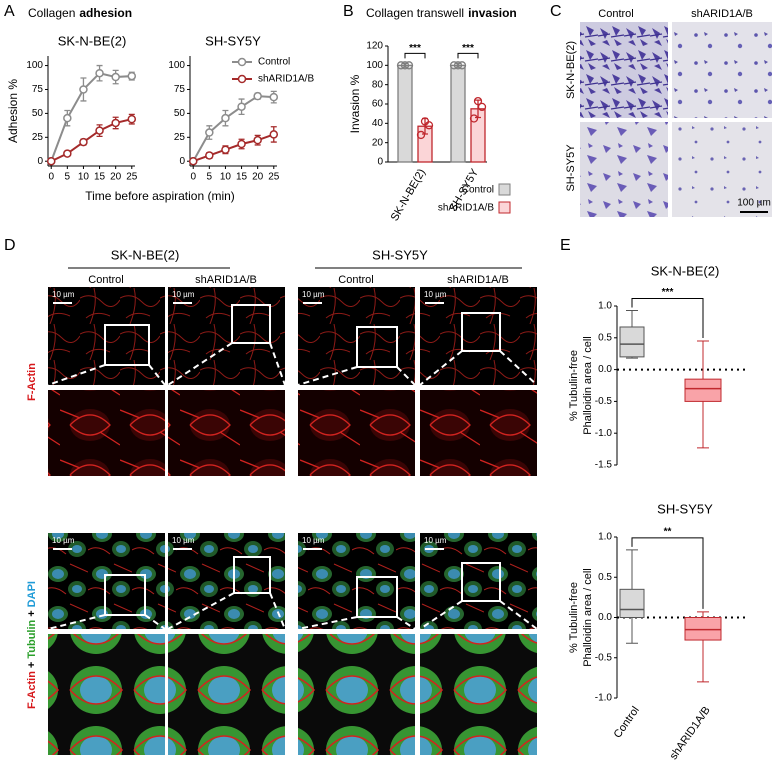  Describe the element at coordinates (10, 245) in the screenshot. I see `panel-label: D` at that location.